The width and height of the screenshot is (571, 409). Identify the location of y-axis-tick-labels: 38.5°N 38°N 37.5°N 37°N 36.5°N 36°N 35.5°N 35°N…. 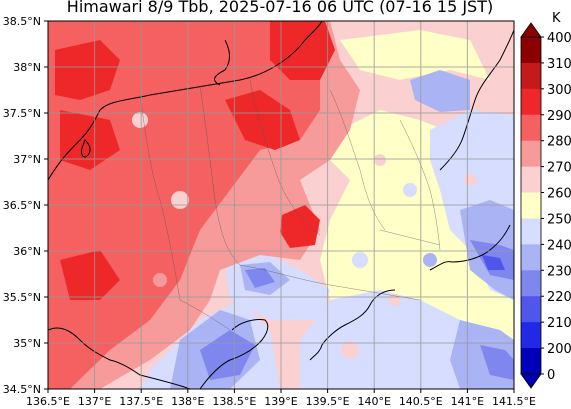
(25, 205).